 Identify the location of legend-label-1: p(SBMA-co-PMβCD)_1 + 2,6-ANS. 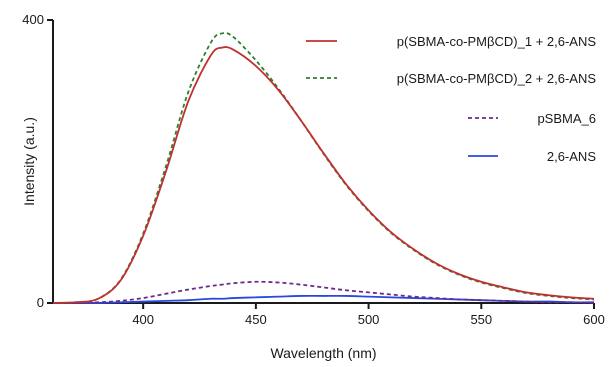
(497, 41).